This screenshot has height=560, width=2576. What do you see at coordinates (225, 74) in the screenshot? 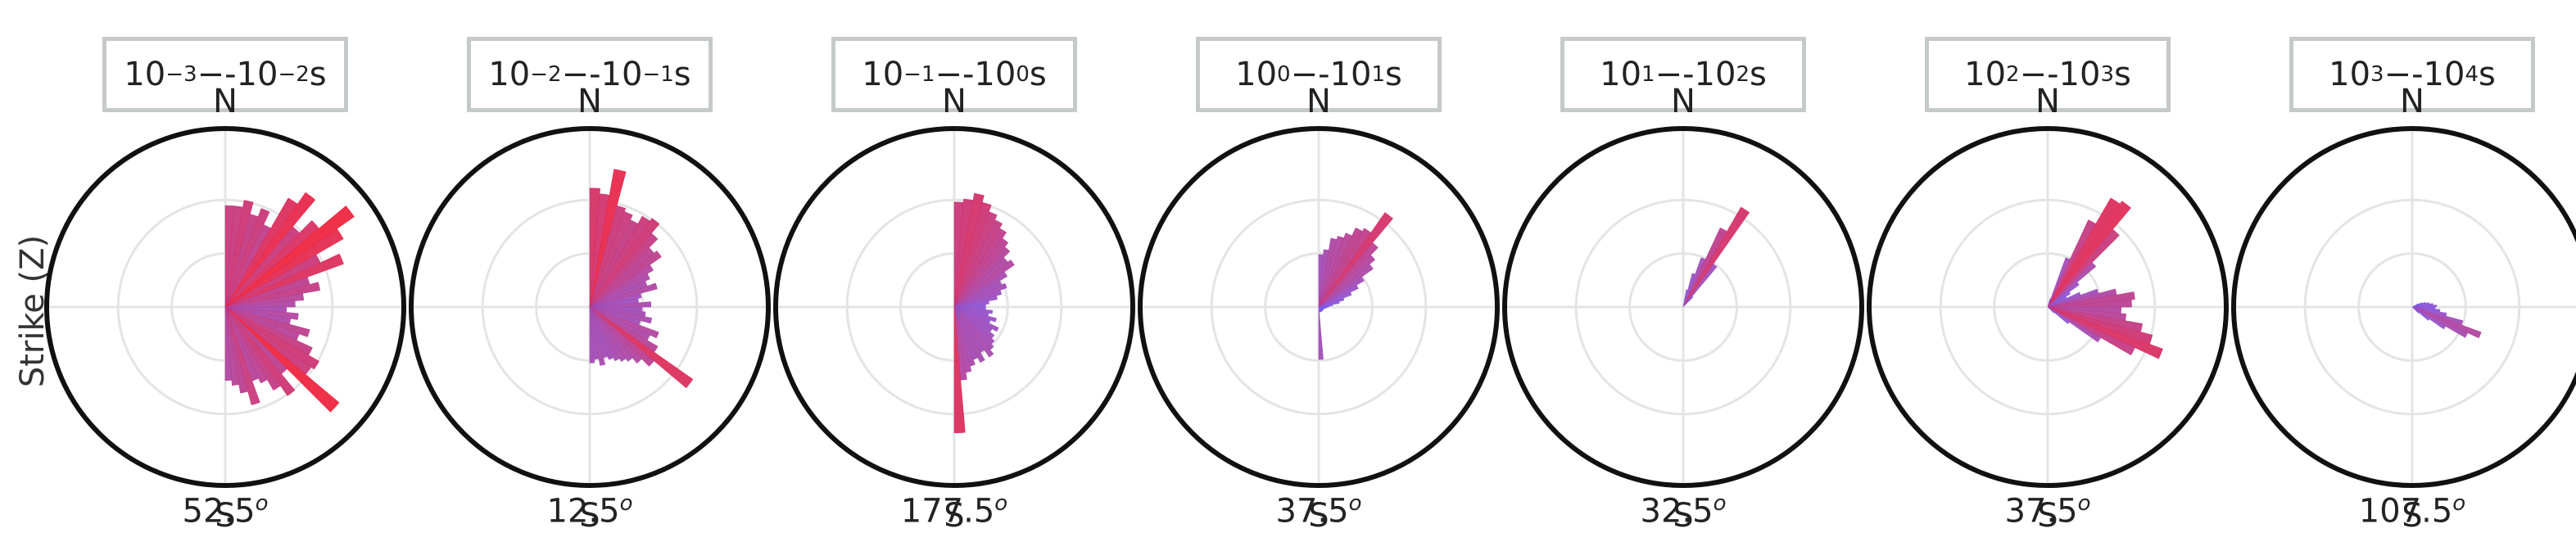
I see `panel-title: 10 −3 −-10 −2 s` at bounding box center [225, 74].